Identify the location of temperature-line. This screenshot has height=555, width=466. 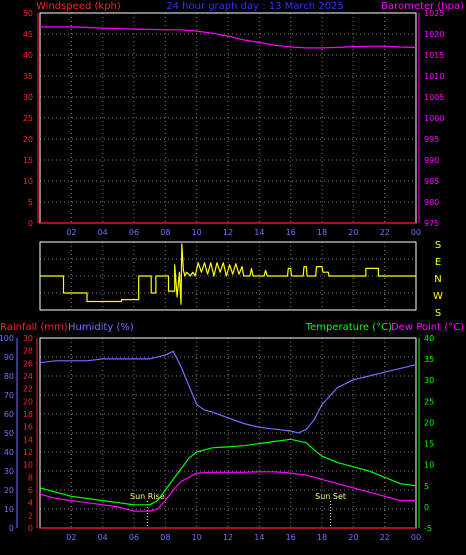
(228, 472).